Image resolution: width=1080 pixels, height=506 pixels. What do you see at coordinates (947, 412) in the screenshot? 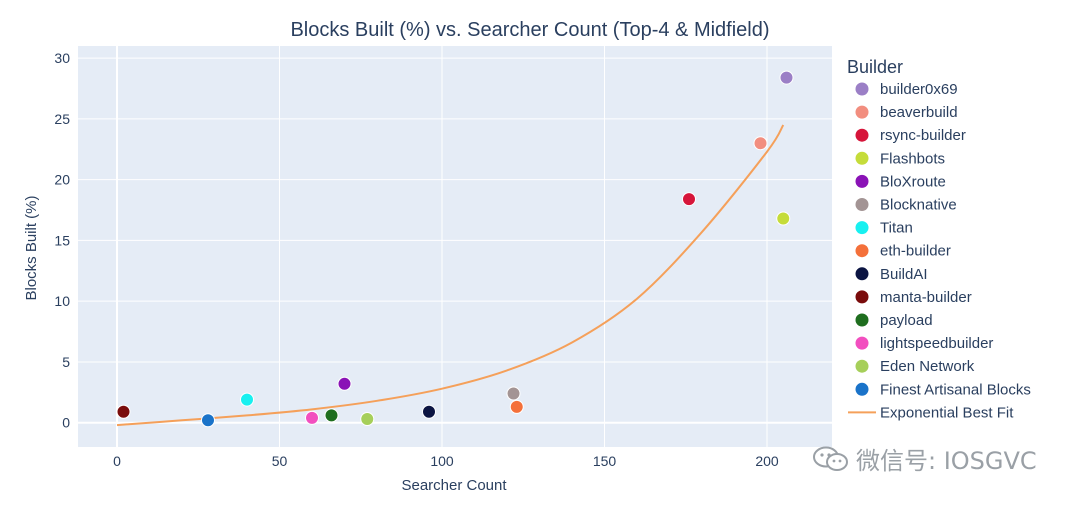
I see `legend-label: Exponential Best Fit` at bounding box center [947, 412].